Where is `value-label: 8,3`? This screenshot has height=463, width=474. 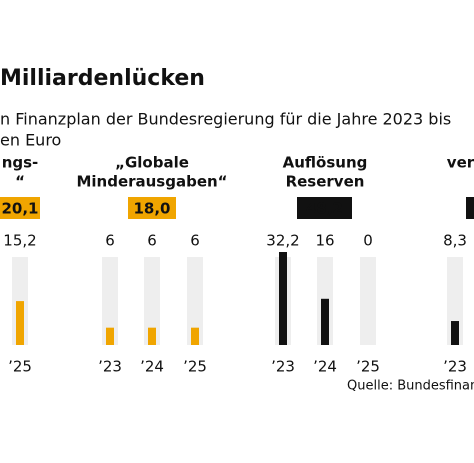
value-label: 8,3 is located at coordinates (455, 241).